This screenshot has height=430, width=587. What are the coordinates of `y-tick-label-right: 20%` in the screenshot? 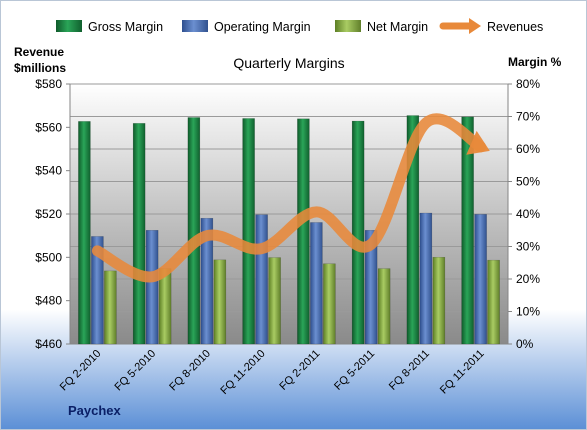 It's located at (528, 279).